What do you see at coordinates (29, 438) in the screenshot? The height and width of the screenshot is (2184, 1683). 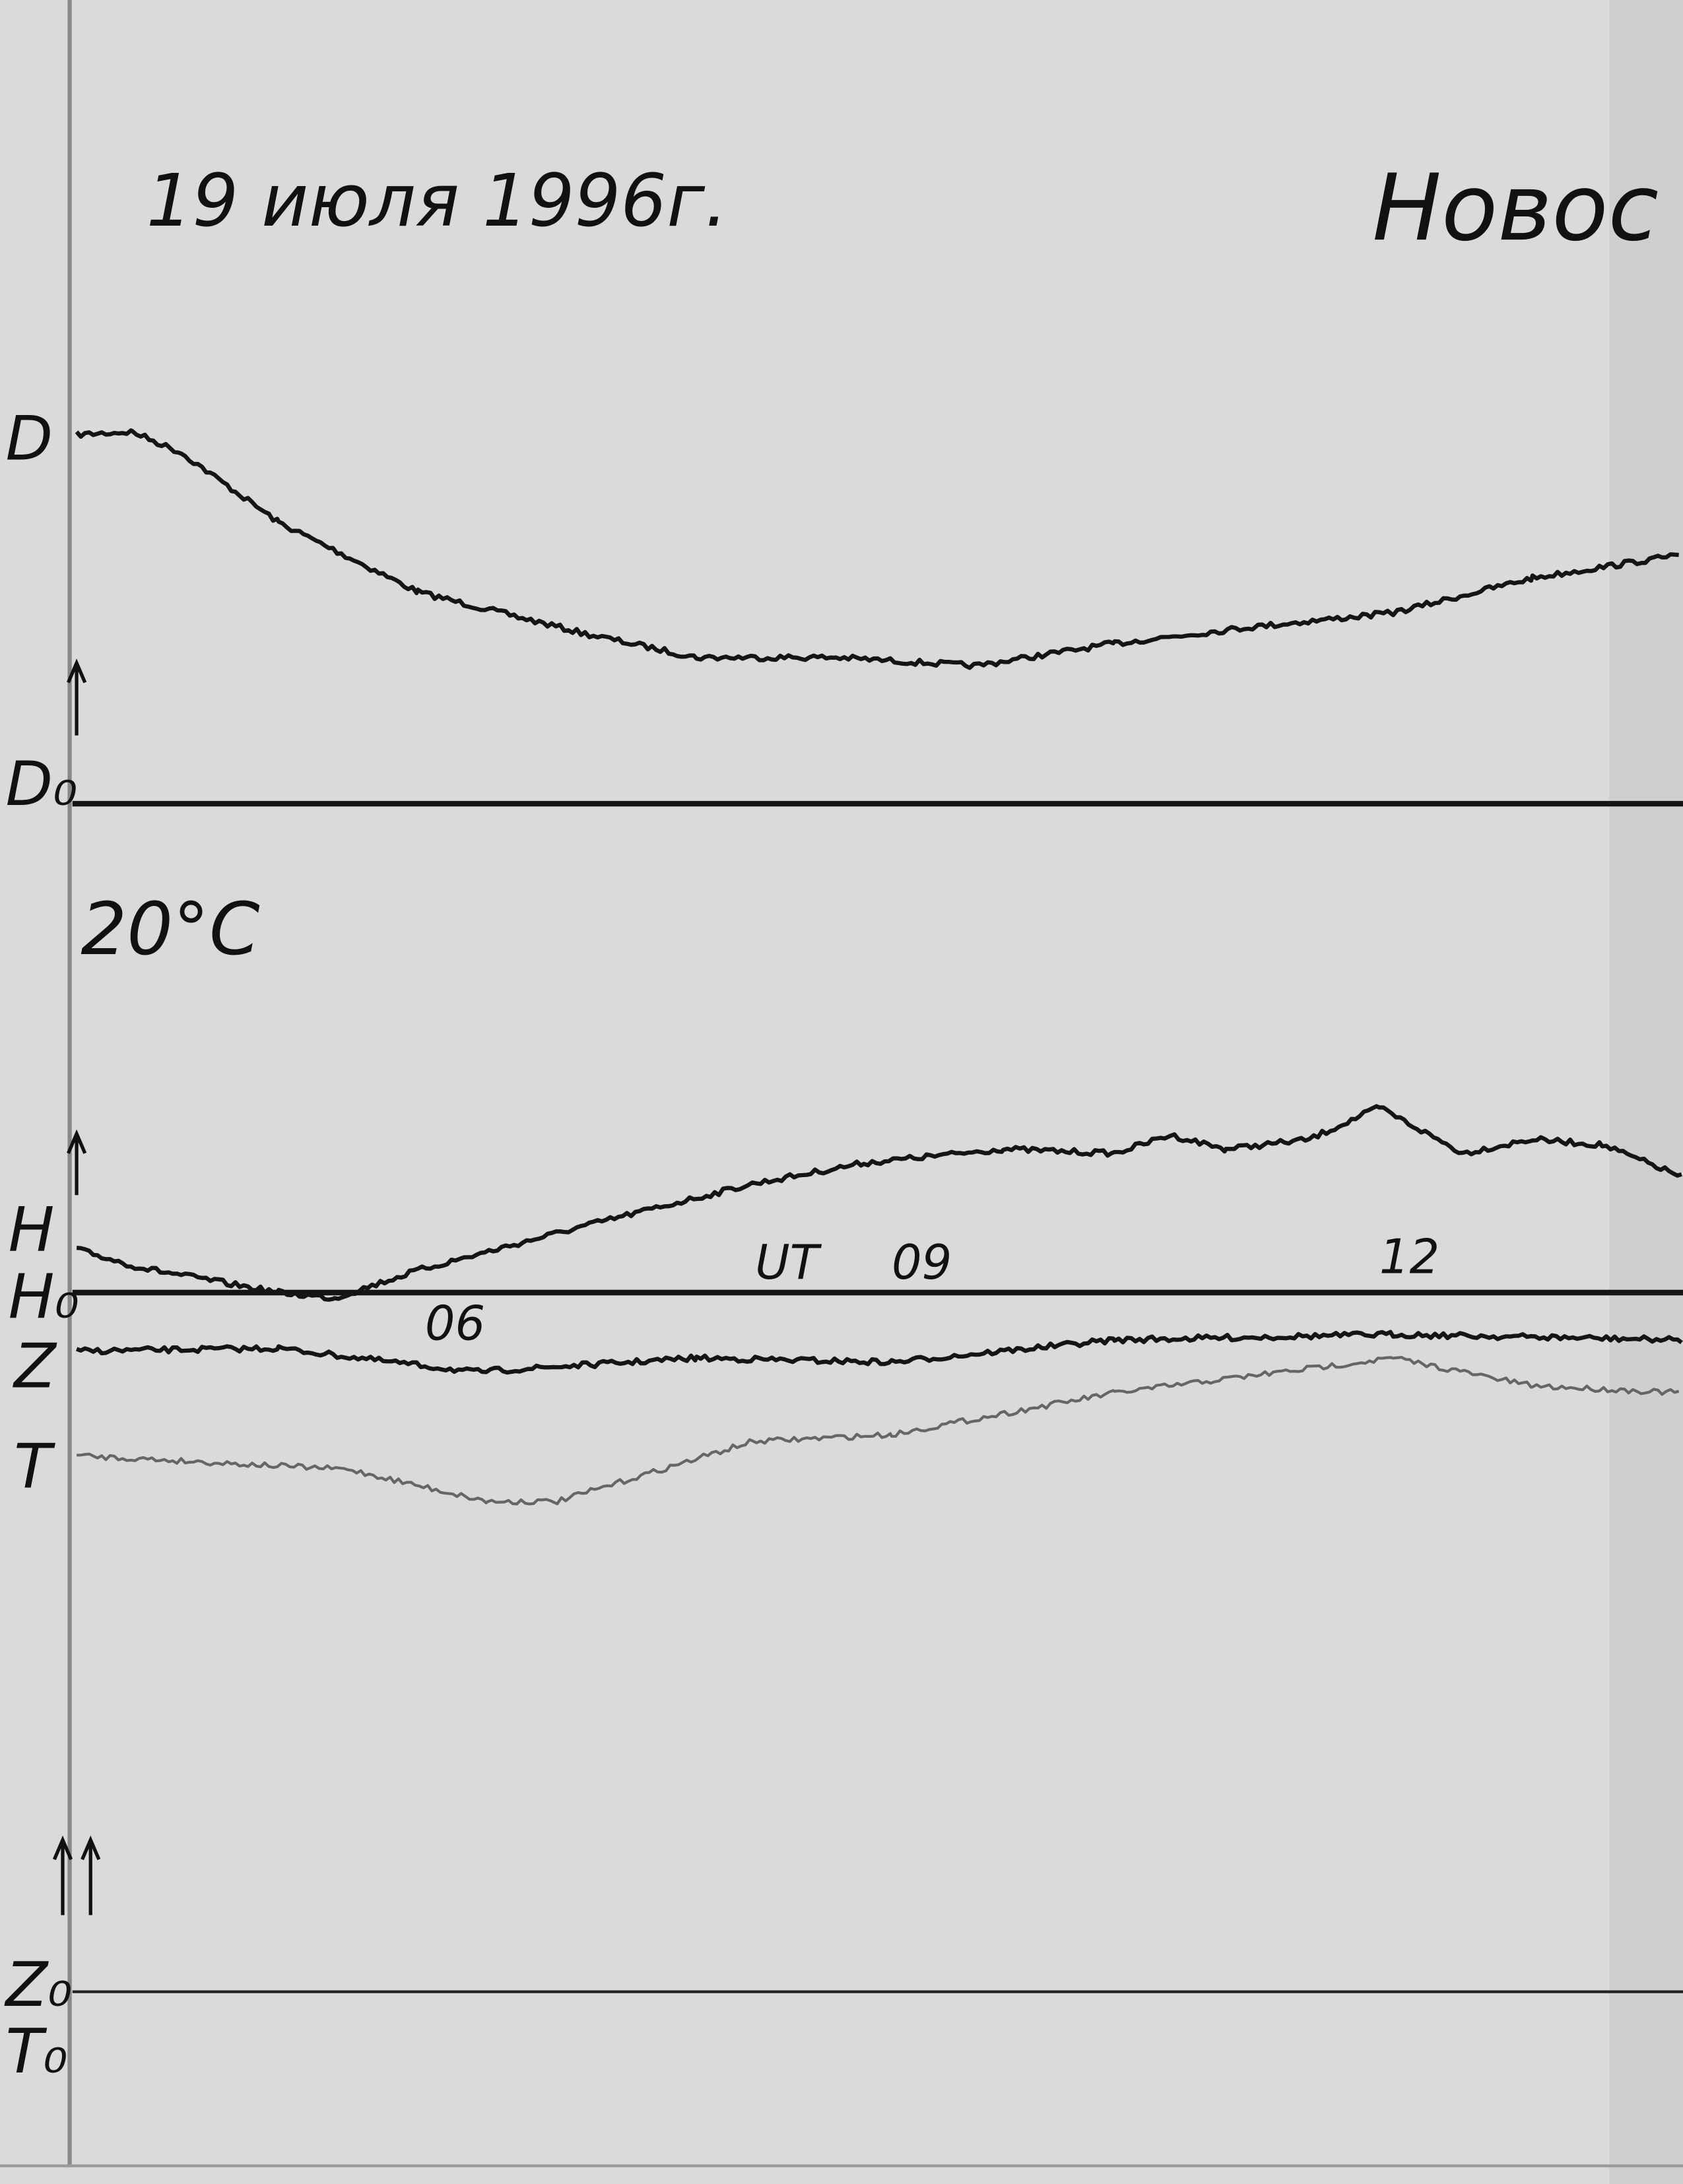 I see `channel-label: D` at bounding box center [29, 438].